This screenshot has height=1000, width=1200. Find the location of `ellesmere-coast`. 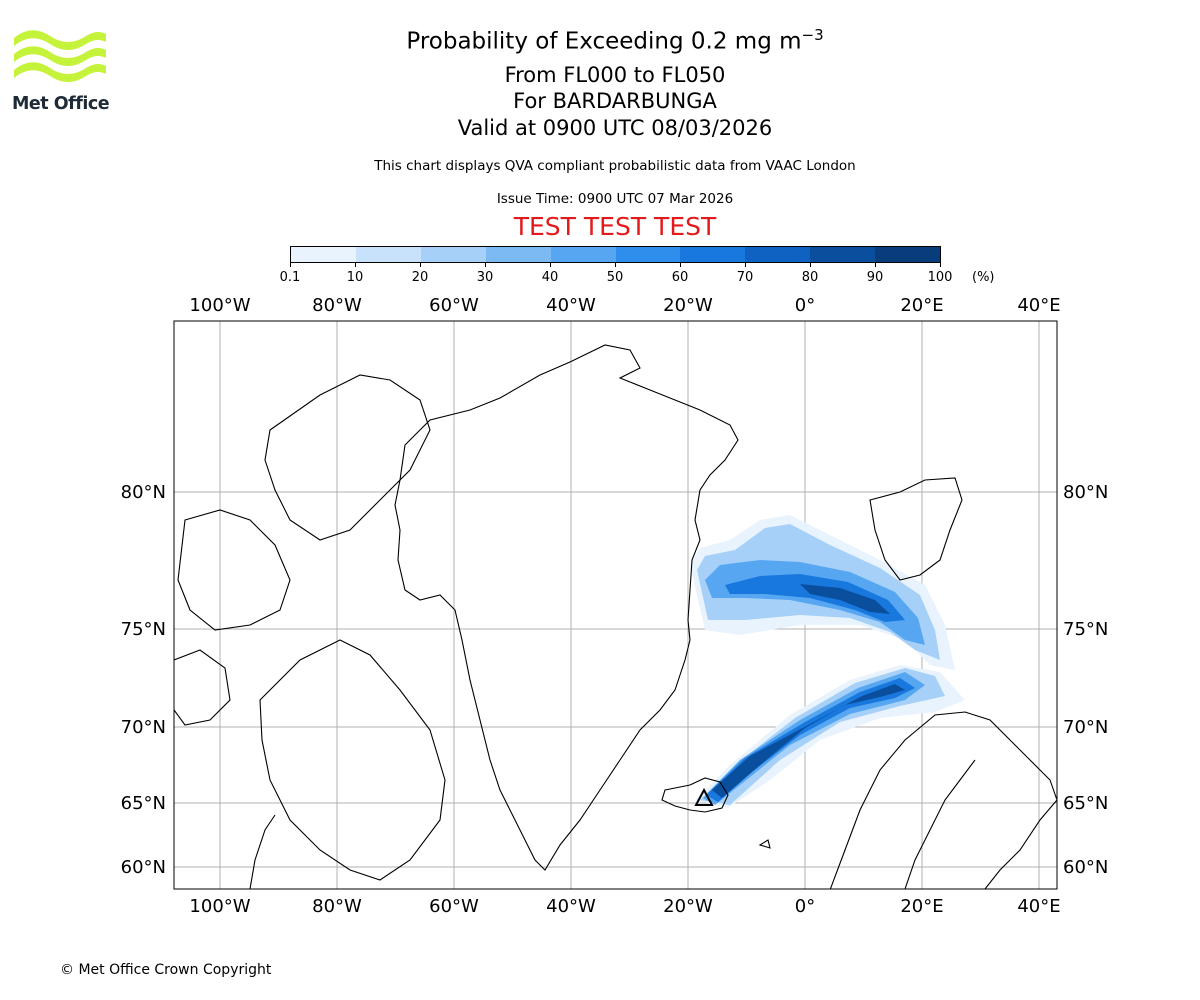

ellesmere-coast is located at coordinates (347, 457).